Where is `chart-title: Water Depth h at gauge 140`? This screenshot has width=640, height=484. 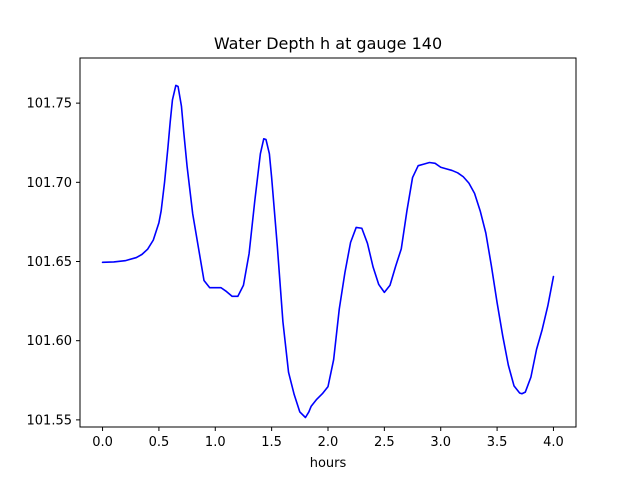 chart-title: Water Depth h at gauge 140 is located at coordinates (328, 43).